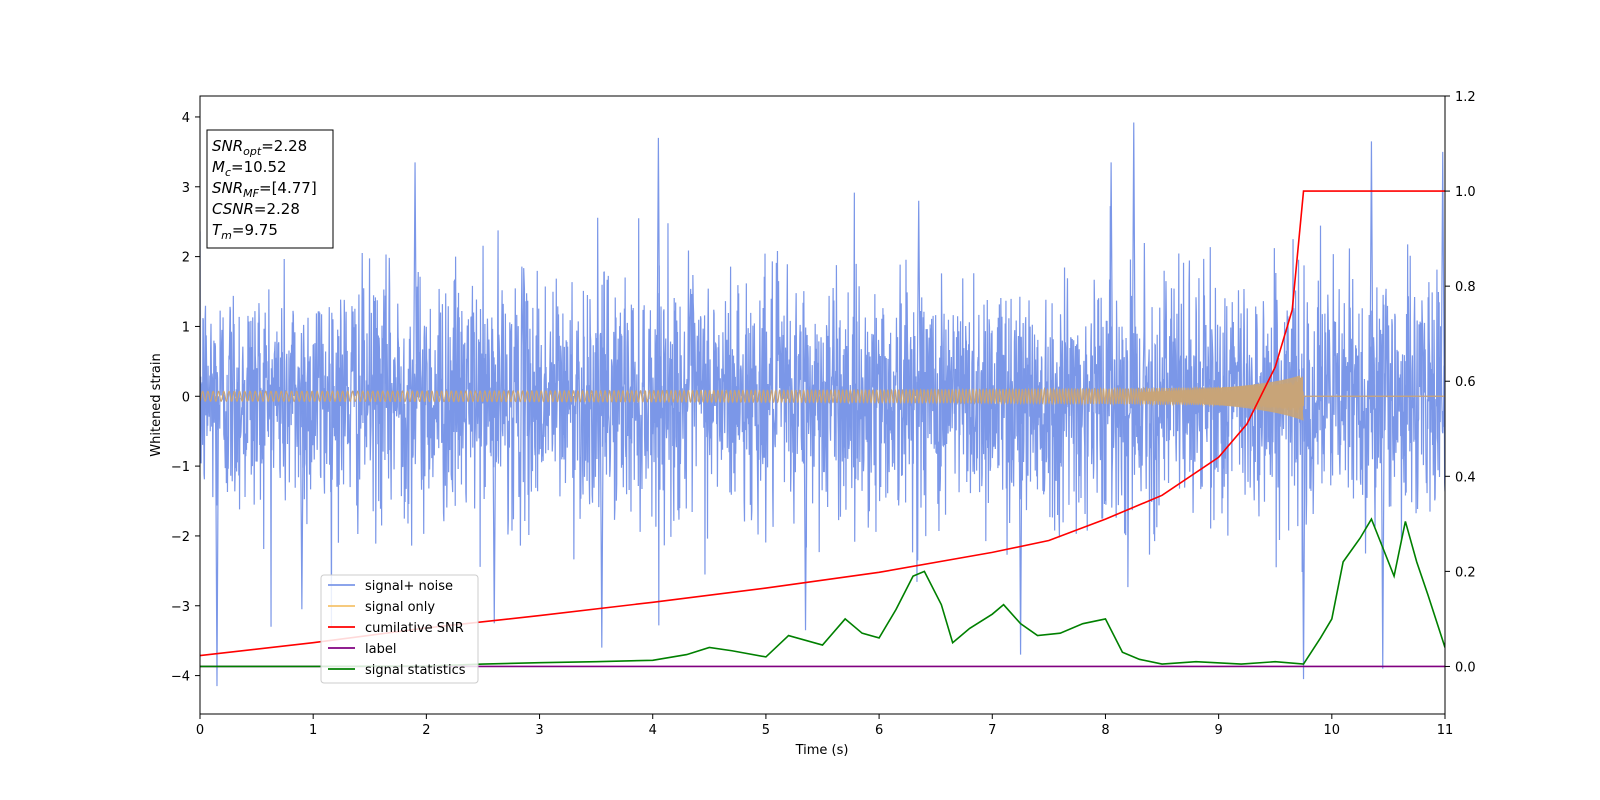  What do you see at coordinates (180, 537) in the screenshot?
I see `y-tick-label: −2` at bounding box center [180, 537].